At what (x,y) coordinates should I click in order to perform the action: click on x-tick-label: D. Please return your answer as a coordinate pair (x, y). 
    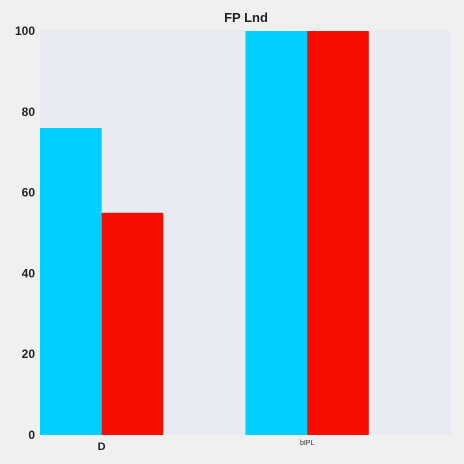
    Looking at the image, I should click on (102, 447).